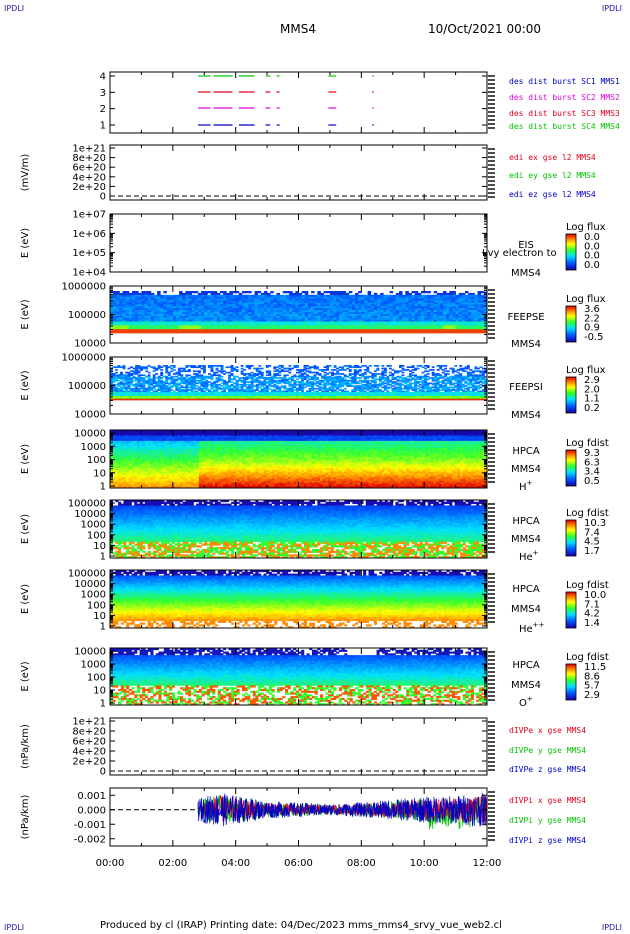 The height and width of the screenshot is (934, 630). I want to click on hpca-he-y-tick-label: 100, so click(96, 535).